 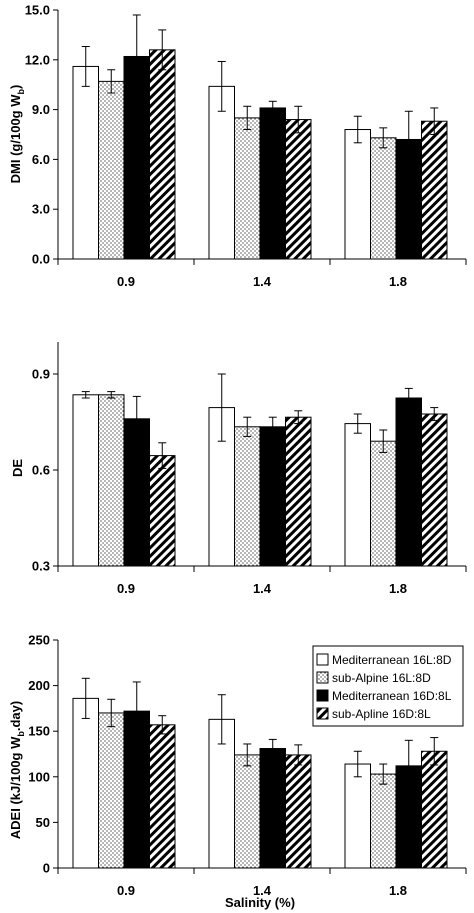 What do you see at coordinates (41, 209) in the screenshot?
I see `dmi-ytick-label: 3.0` at bounding box center [41, 209].